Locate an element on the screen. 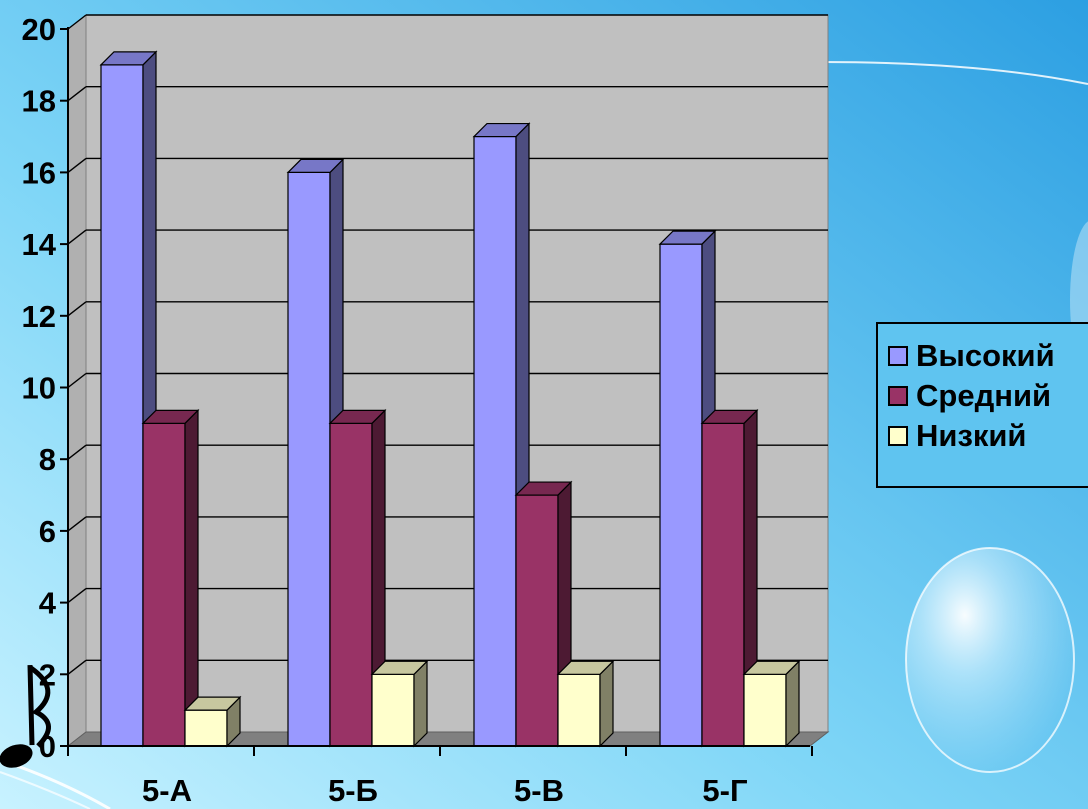  legend-swatch-low is located at coordinates (898, 436).